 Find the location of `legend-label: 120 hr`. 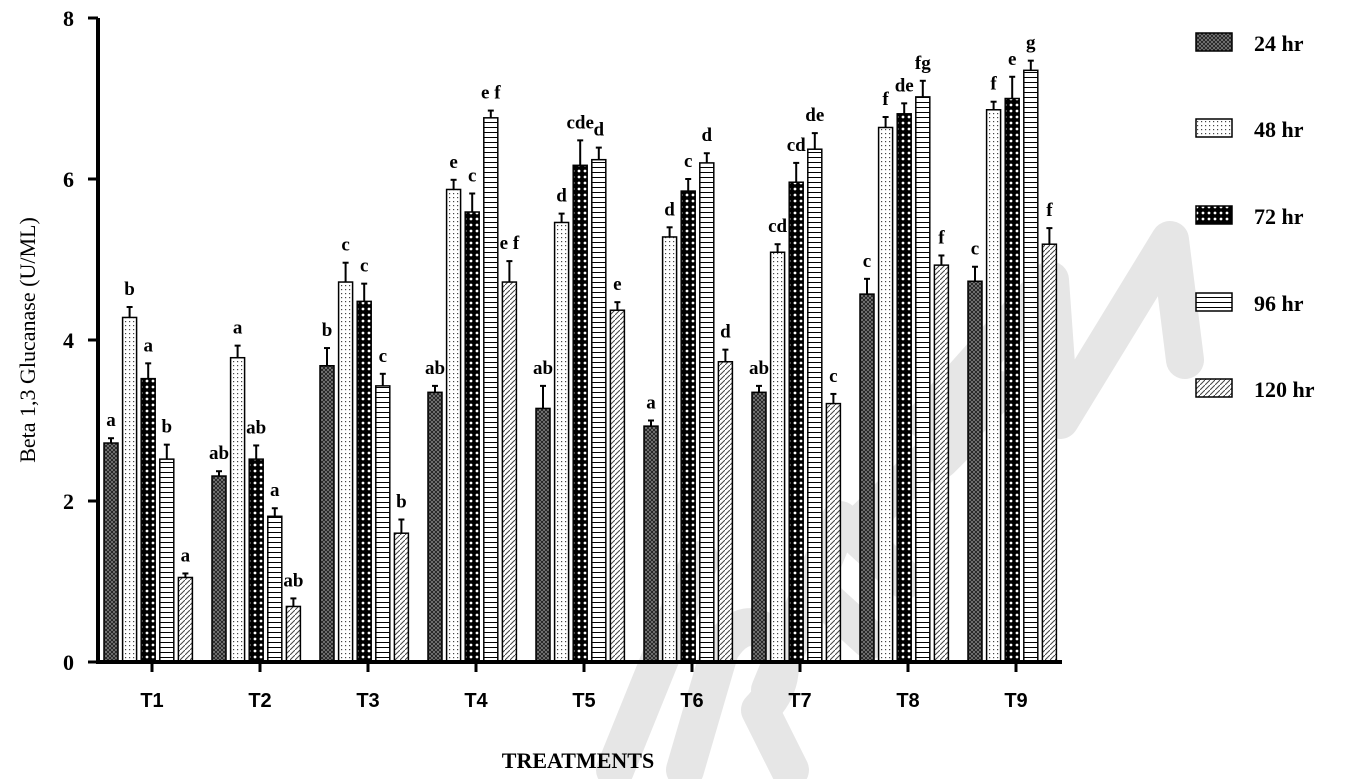

legend-label: 120 hr is located at coordinates (1284, 389).